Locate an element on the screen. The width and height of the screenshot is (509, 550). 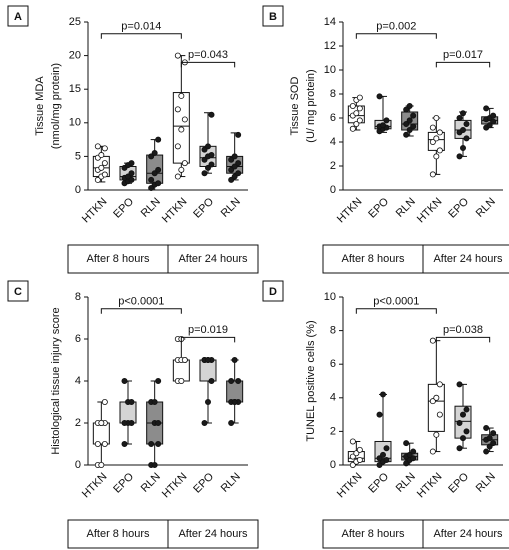
p-value: p=0.038 is located at coordinates (463, 330).